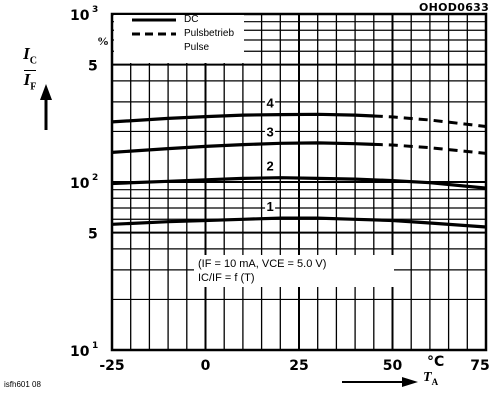  What do you see at coordinates (103, 41) in the screenshot?
I see `y-unit-label: %` at bounding box center [103, 41].